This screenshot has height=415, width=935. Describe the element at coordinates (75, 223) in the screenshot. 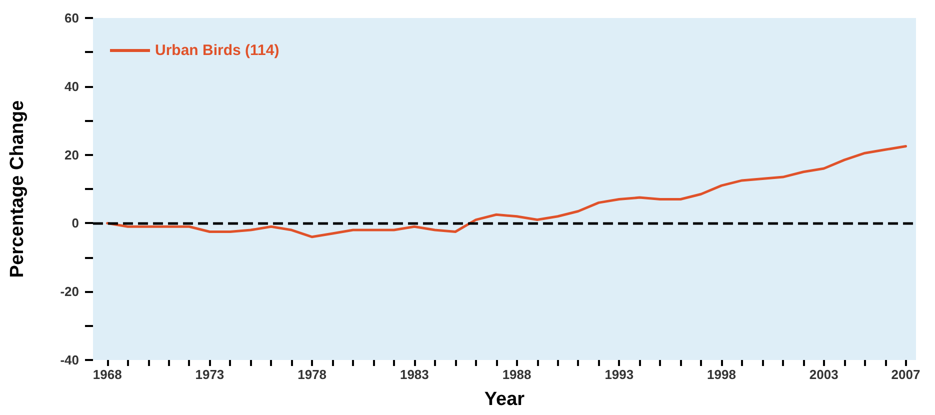

I see `y-tick-label: 0` at that location.